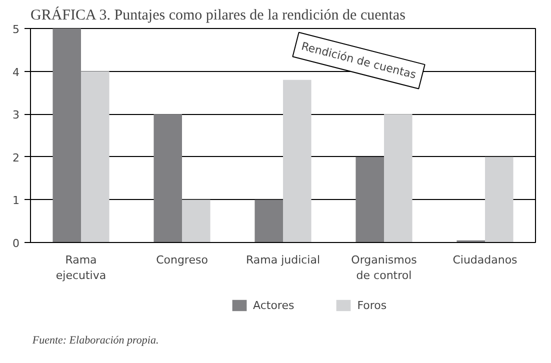 The image size is (551, 363). I want to click on source-note: Fuente: Elaboración propia., so click(95, 340).